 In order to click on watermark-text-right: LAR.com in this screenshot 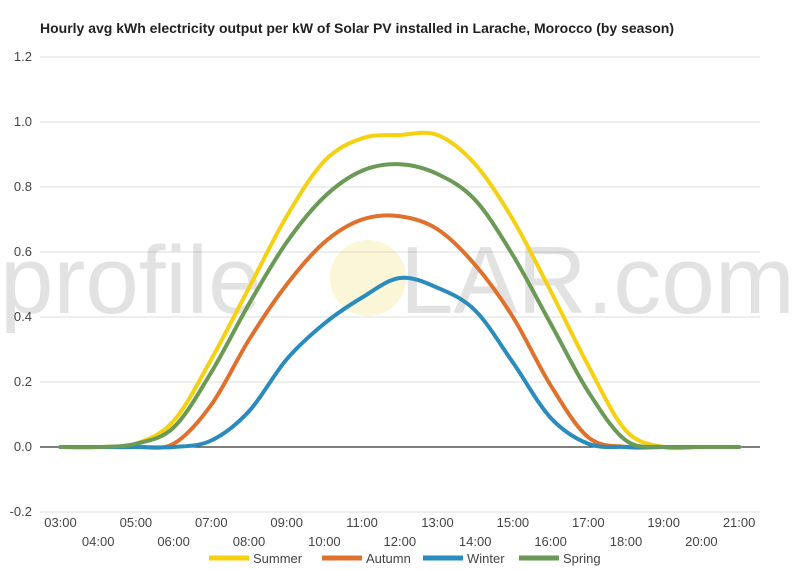, I will do `click(597, 280)`.